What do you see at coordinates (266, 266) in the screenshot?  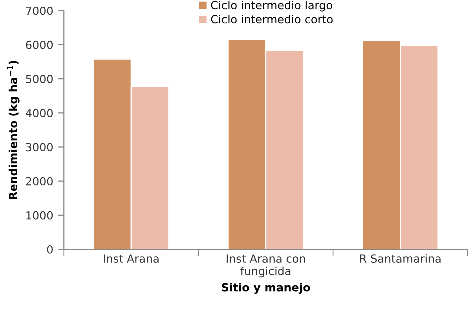 I see `x-tick-label: Inst Arana con fungicida` at bounding box center [266, 266].